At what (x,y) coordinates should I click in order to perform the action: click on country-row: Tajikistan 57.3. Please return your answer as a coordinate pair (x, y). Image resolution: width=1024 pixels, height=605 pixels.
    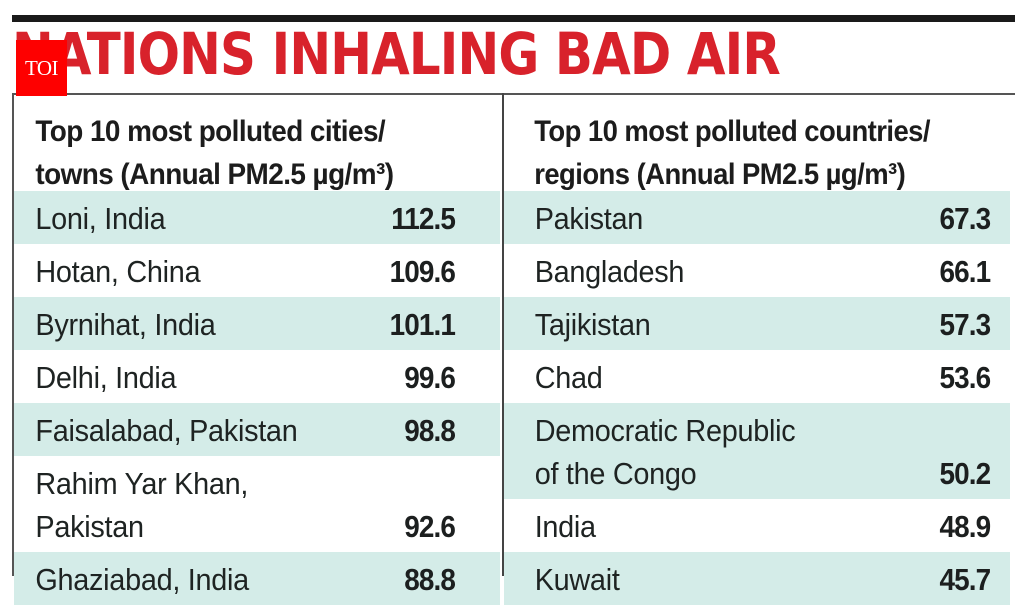
    Looking at the image, I should click on (757, 323).